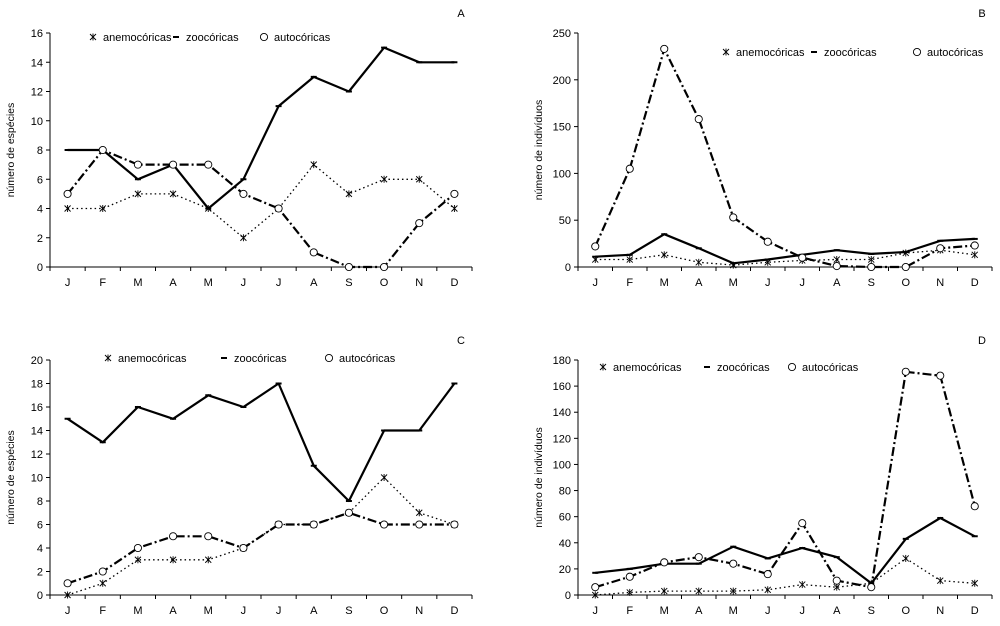 The image size is (1000, 626). Describe the element at coordinates (539, 477) in the screenshot. I see `y-axis-title: número de indivíduos` at that location.